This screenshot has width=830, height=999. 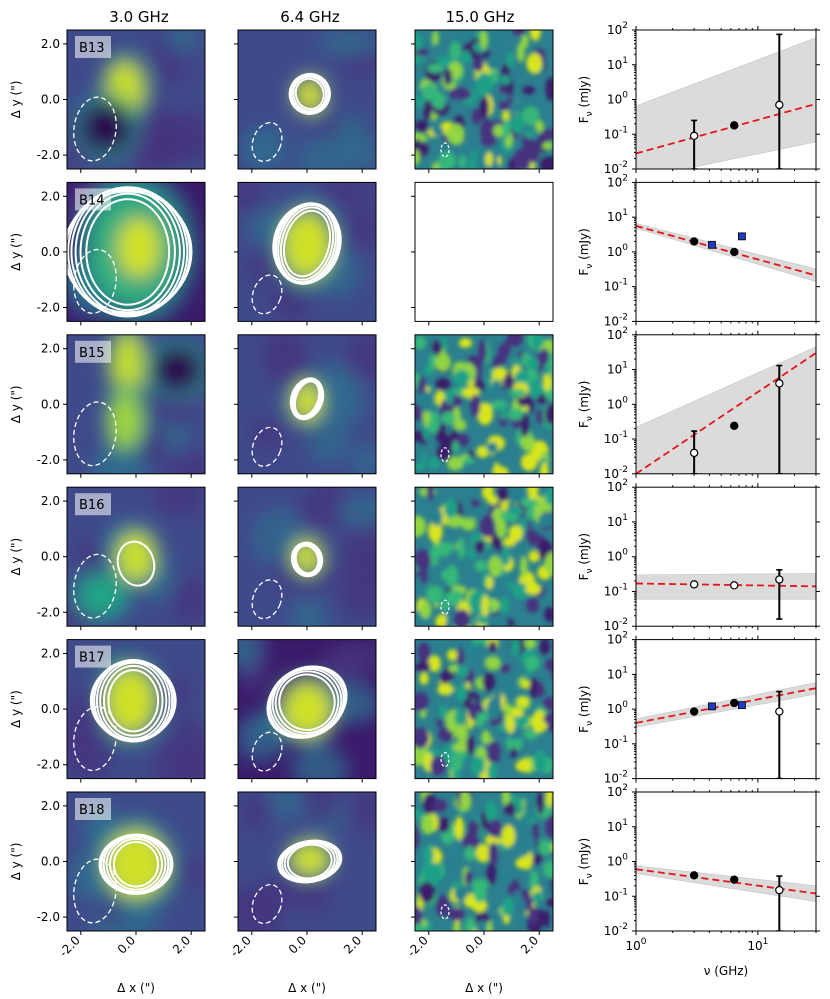 I want to click on y-axis-label: Fν (mJy), so click(x=586, y=708).